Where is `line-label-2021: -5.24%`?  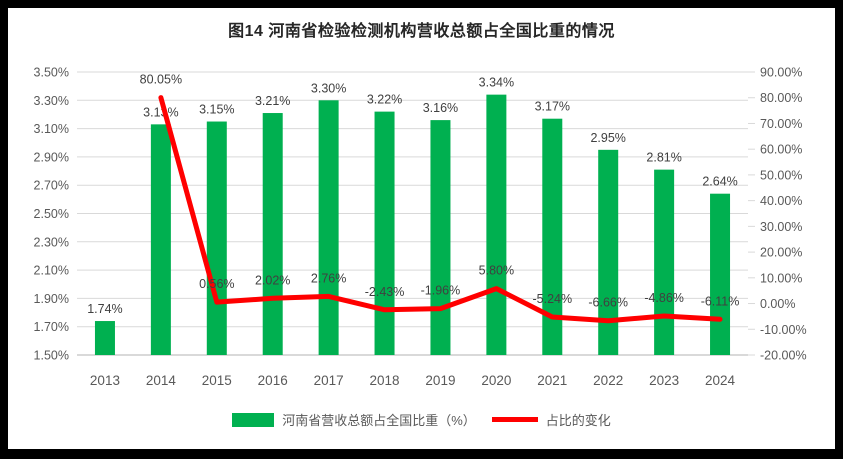
line-label-2021: -5.24% is located at coordinates (552, 299).